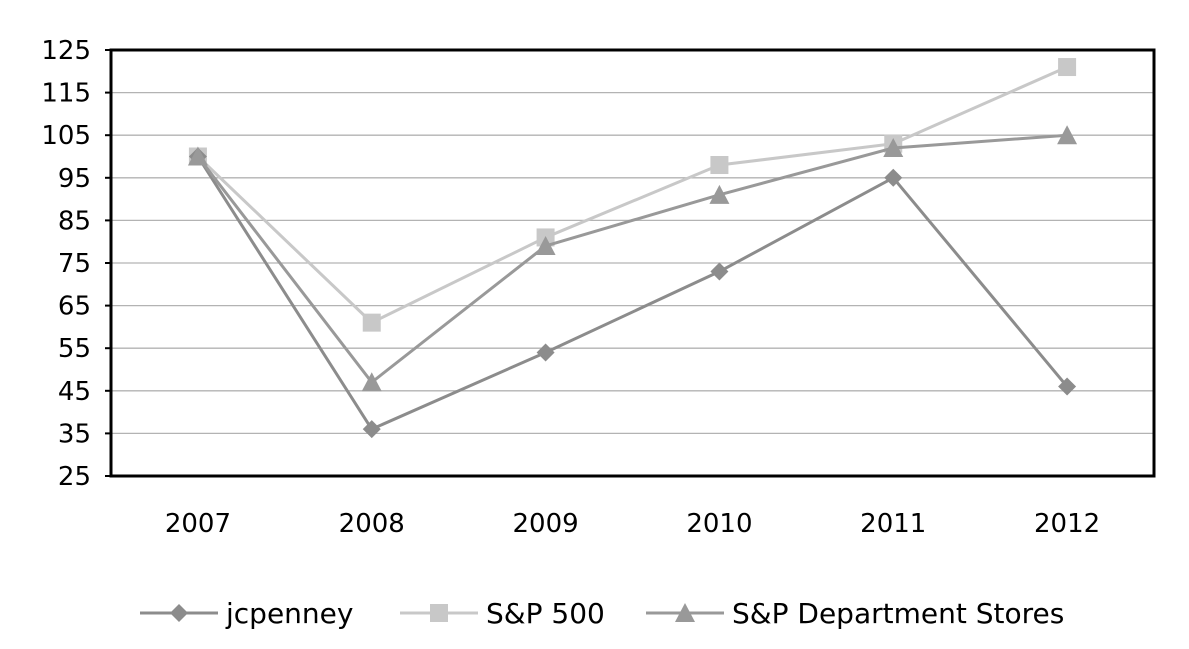 The width and height of the screenshot is (1189, 649). Describe the element at coordinates (74, 392) in the screenshot. I see `y-tick-label: 45` at that location.